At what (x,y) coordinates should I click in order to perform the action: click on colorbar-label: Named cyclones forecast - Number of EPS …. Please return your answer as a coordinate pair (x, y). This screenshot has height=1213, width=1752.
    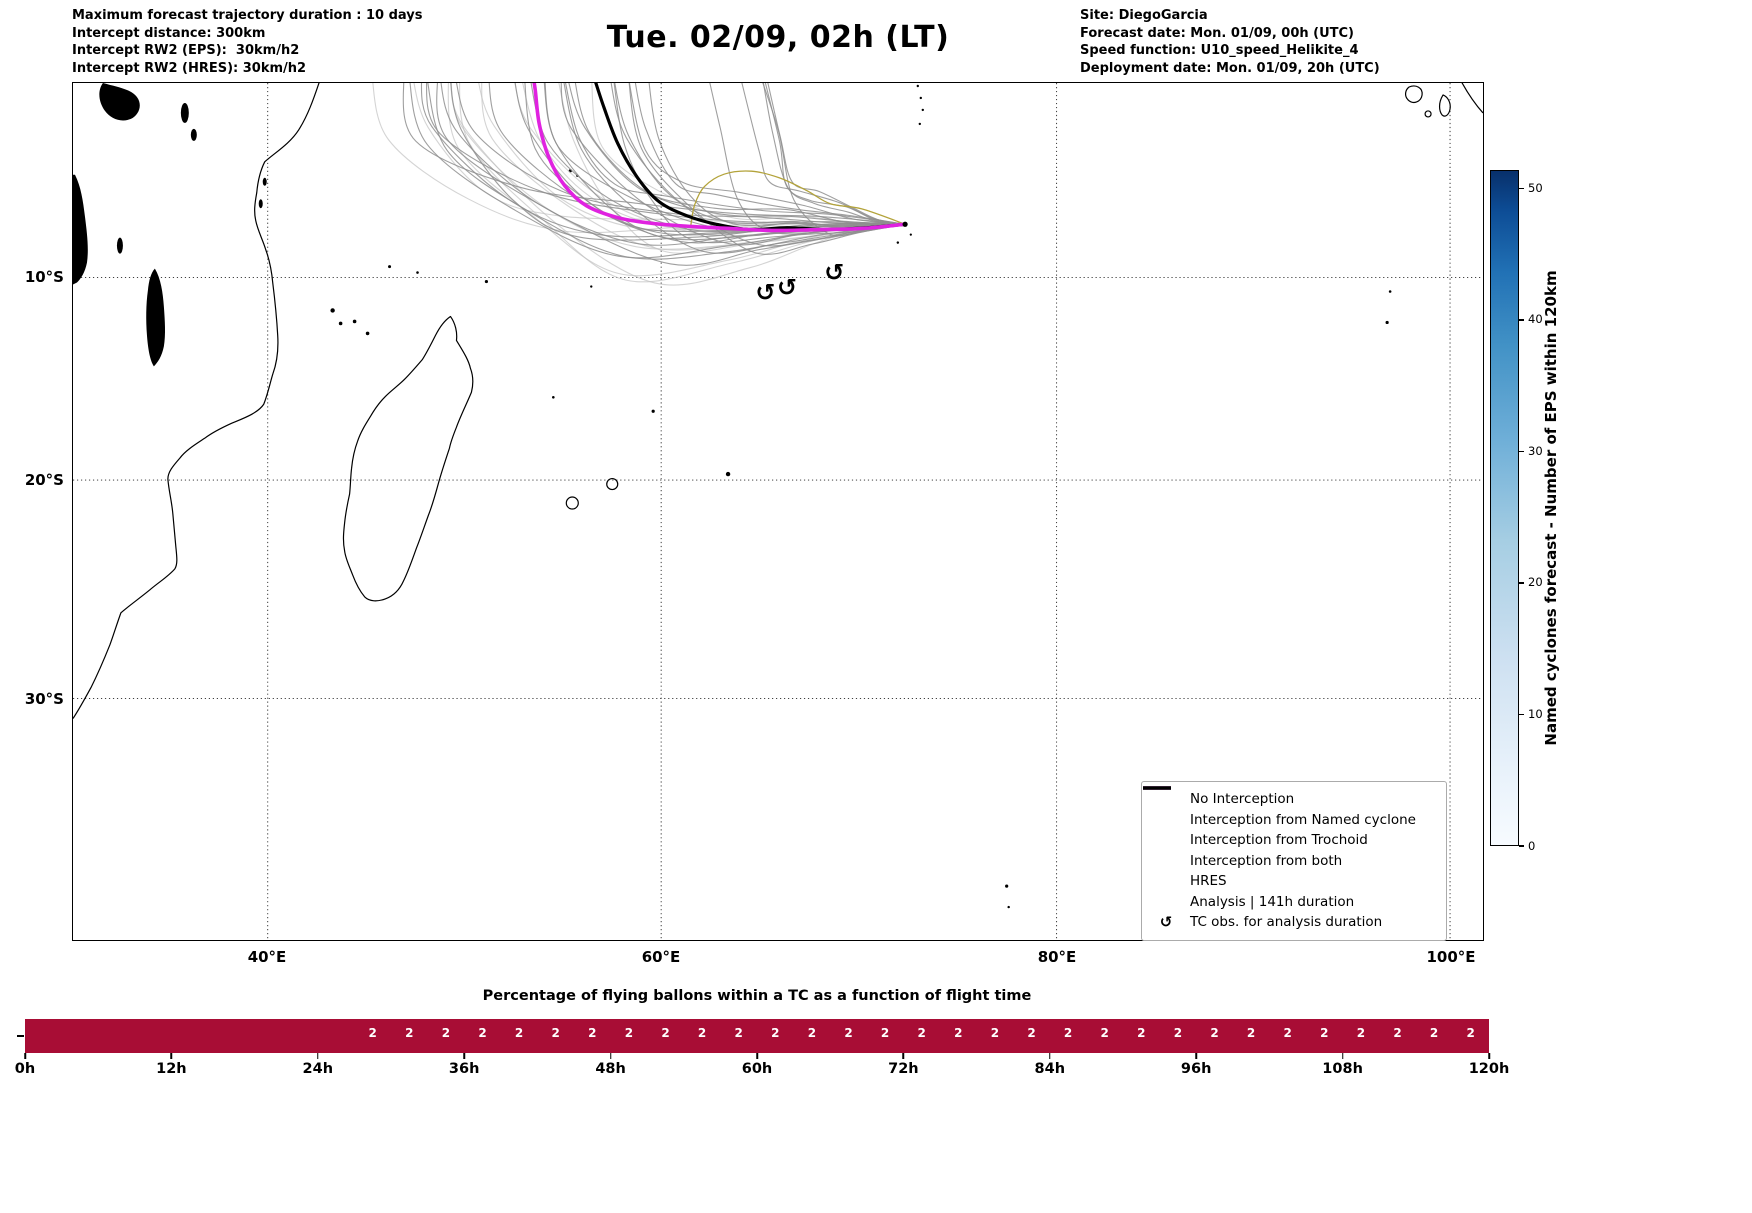
    Looking at the image, I should click on (1551, 508).